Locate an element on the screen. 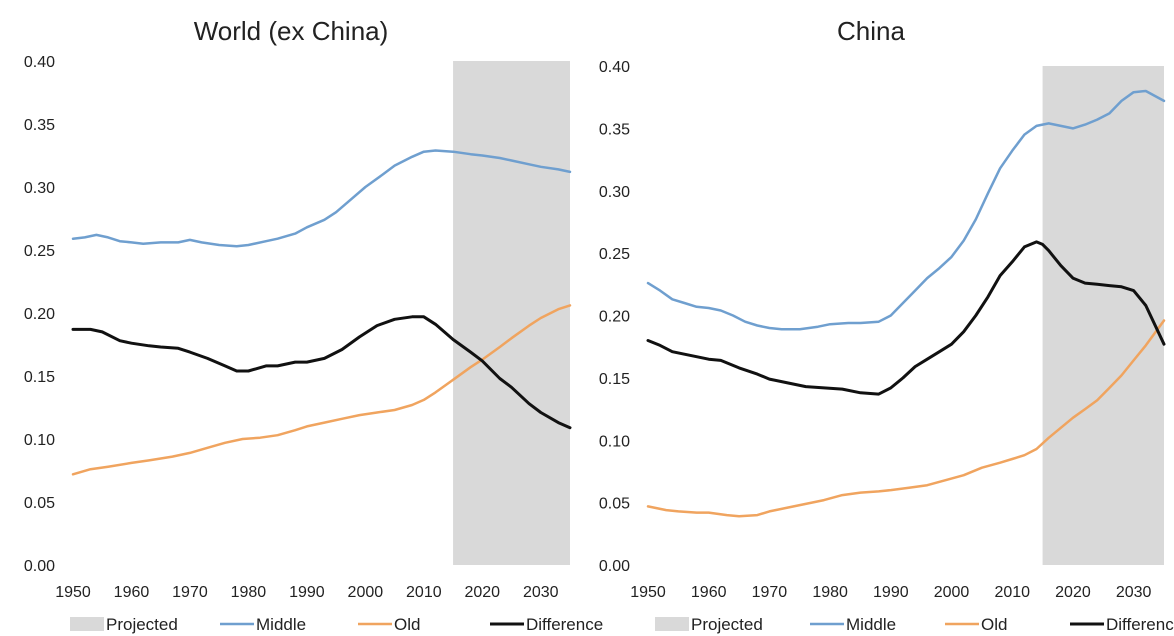 The height and width of the screenshot is (636, 1174). series-line-middle is located at coordinates (321, 198).